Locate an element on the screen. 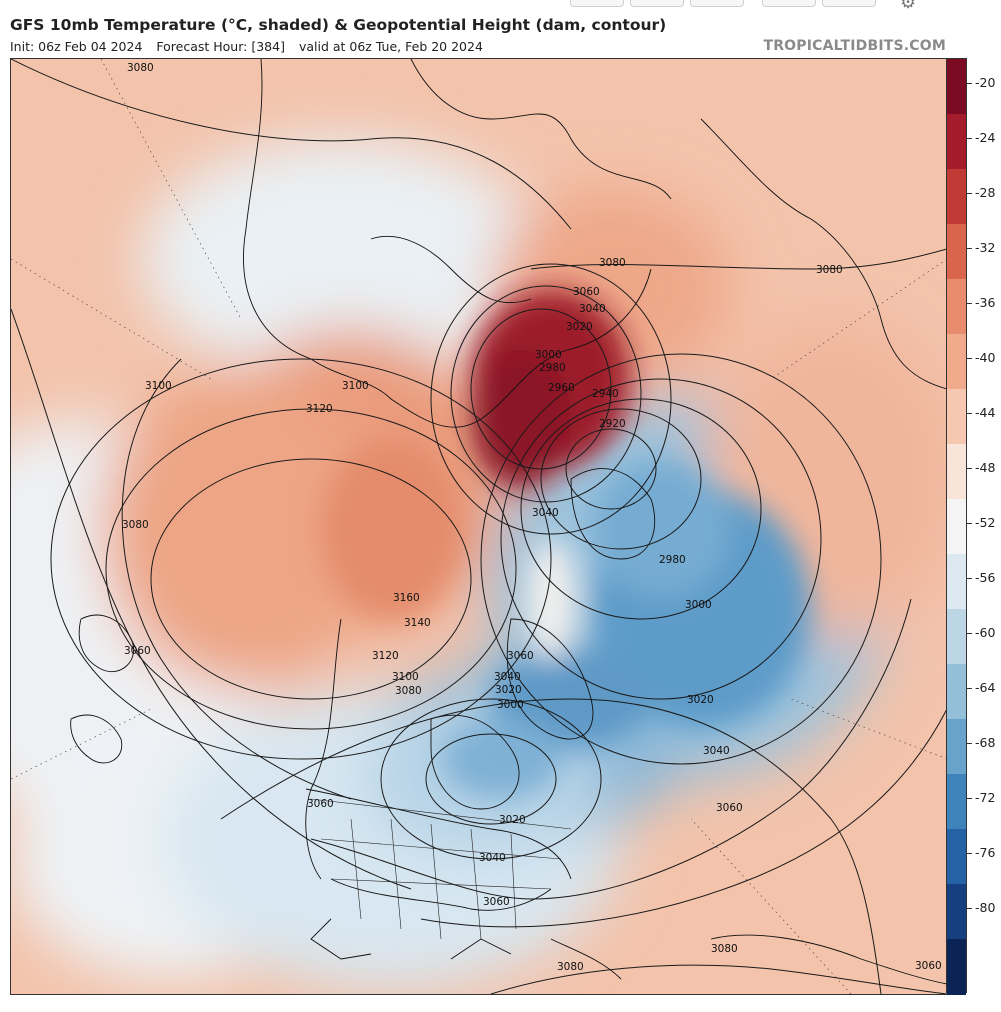 The image size is (1001, 1012). brand-watermark: TROPICALTIDBITS.COM is located at coordinates (854, 46).